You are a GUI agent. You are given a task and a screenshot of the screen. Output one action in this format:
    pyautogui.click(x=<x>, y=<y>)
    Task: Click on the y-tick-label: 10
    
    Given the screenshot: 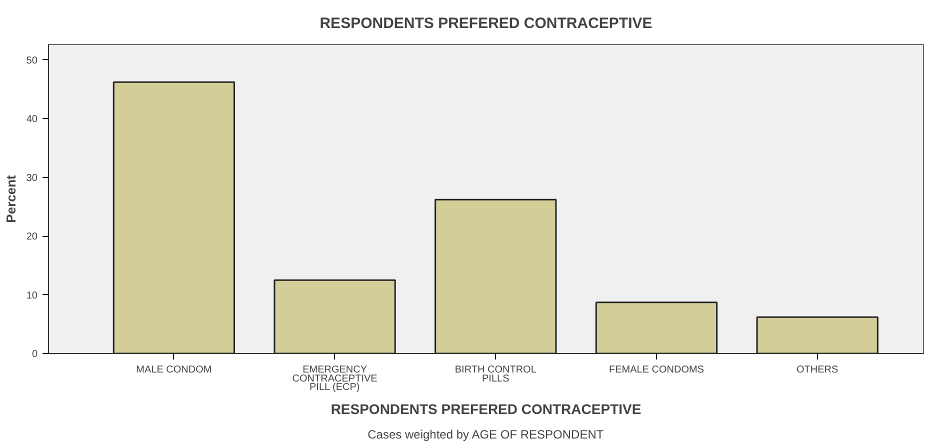 What is the action you would take?
    pyautogui.click(x=32, y=296)
    